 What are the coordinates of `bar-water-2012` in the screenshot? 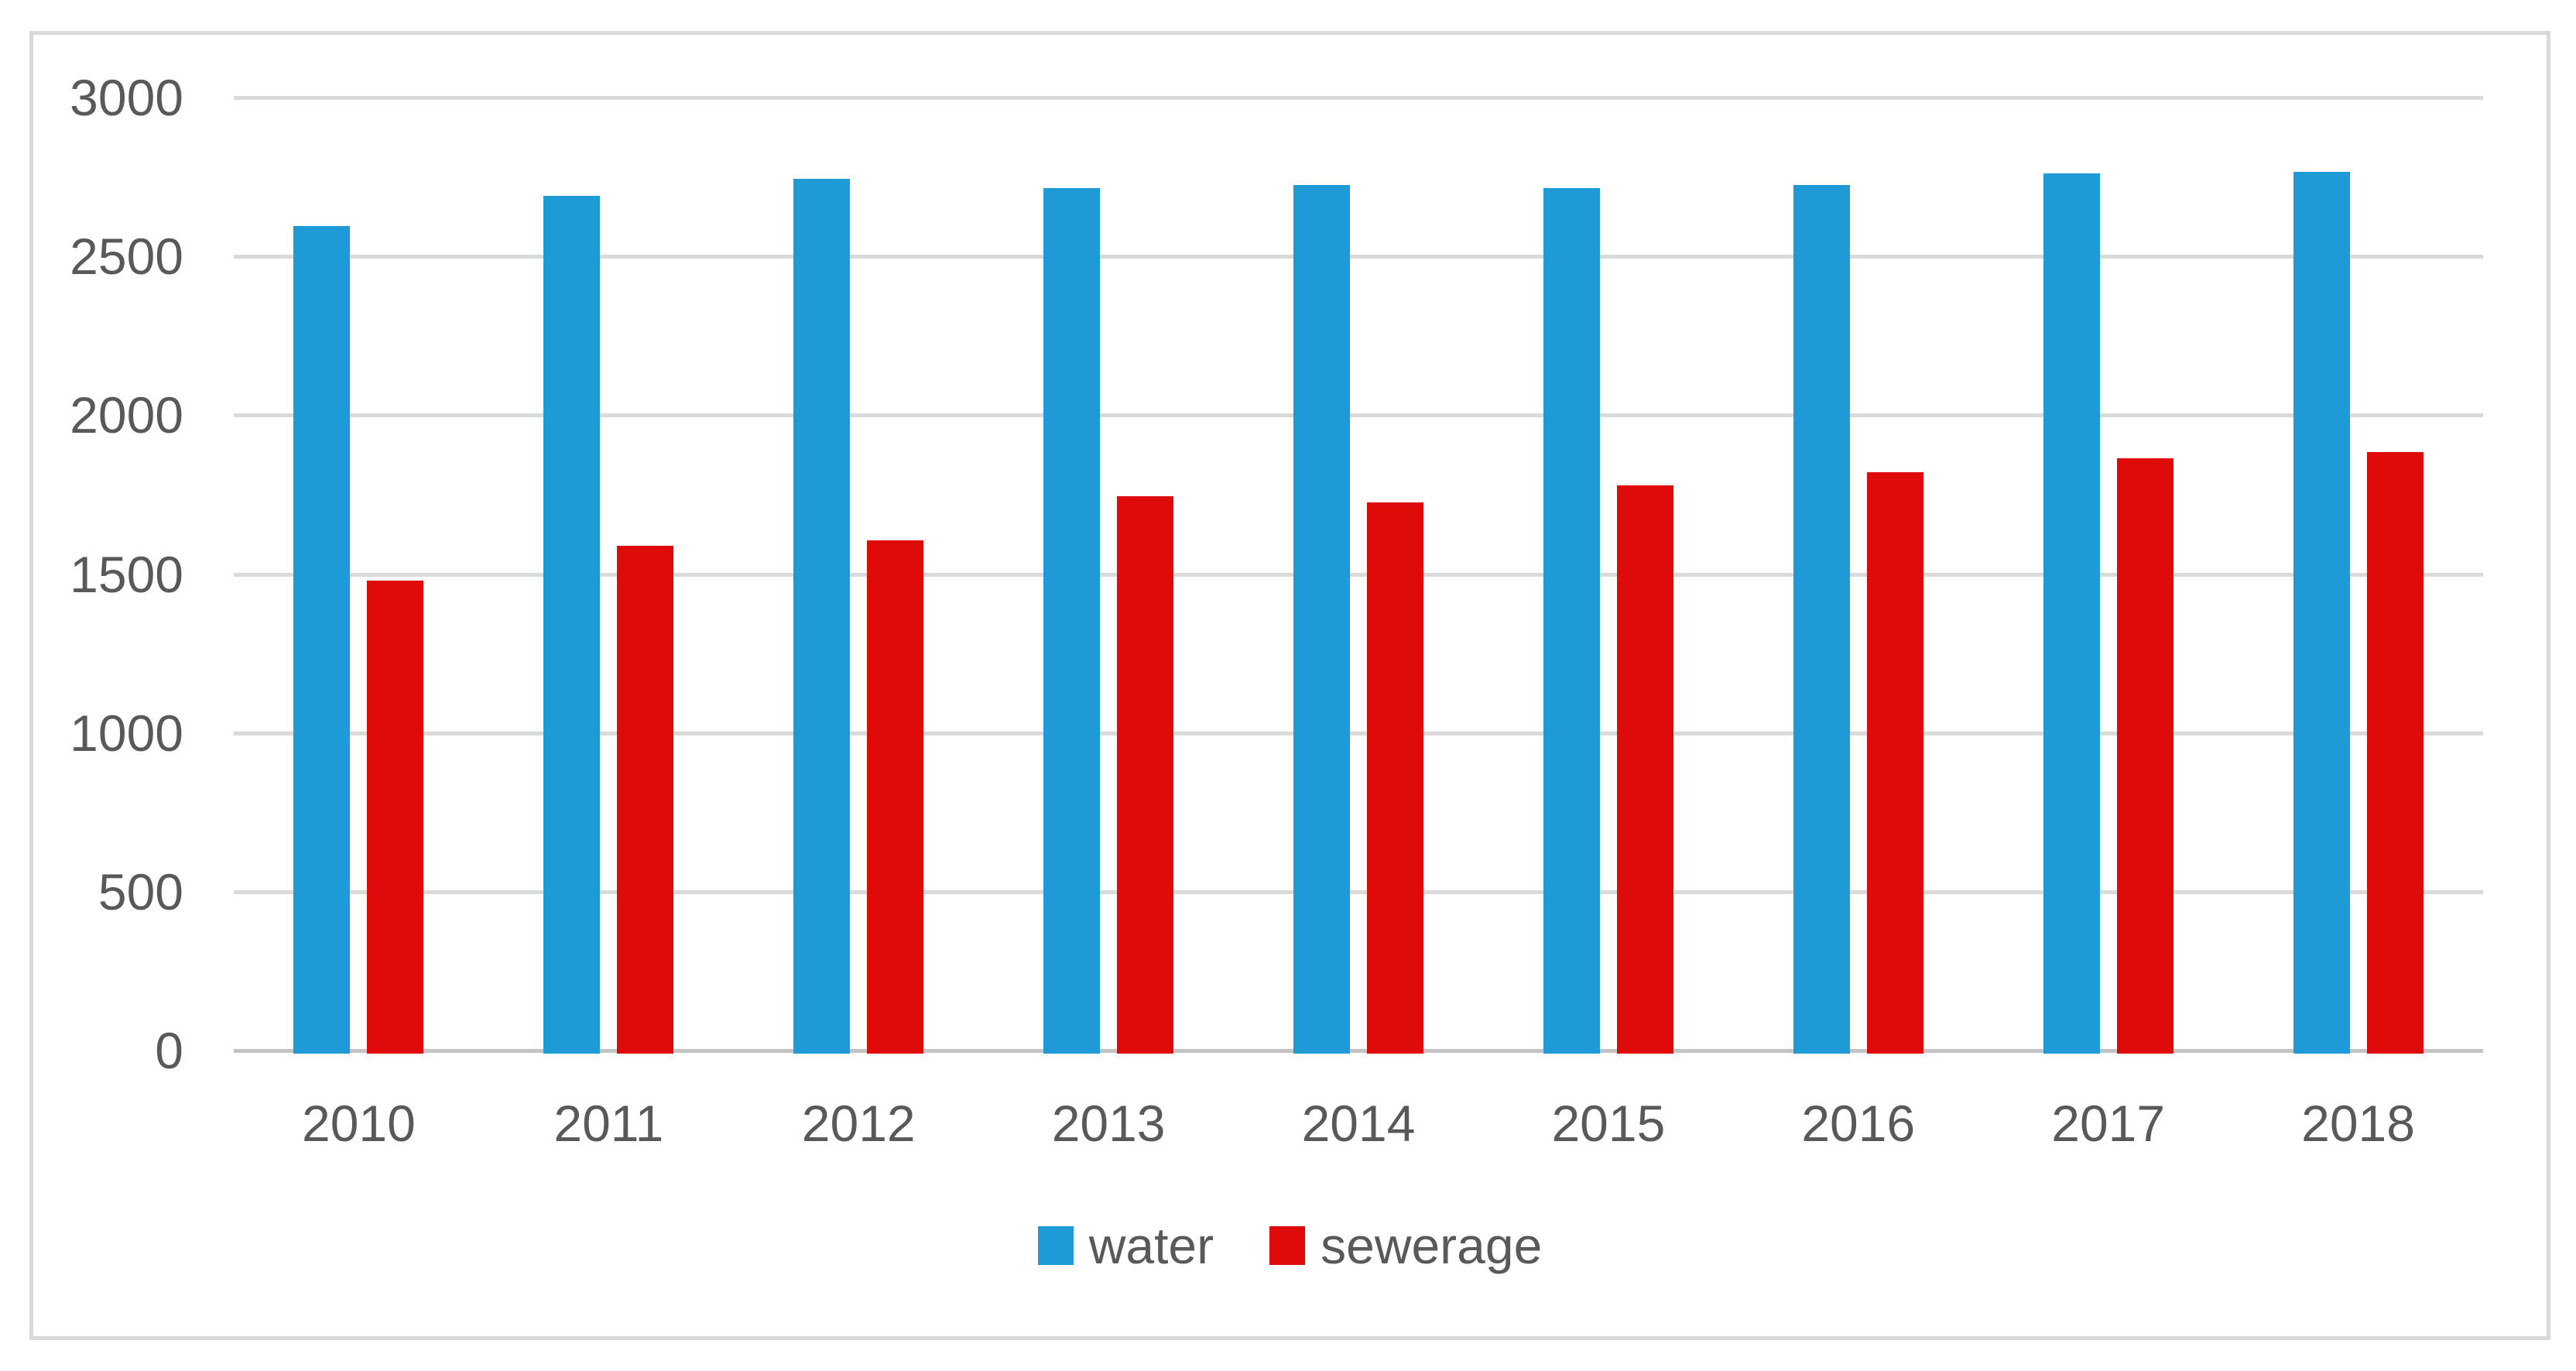 It's located at (822, 616).